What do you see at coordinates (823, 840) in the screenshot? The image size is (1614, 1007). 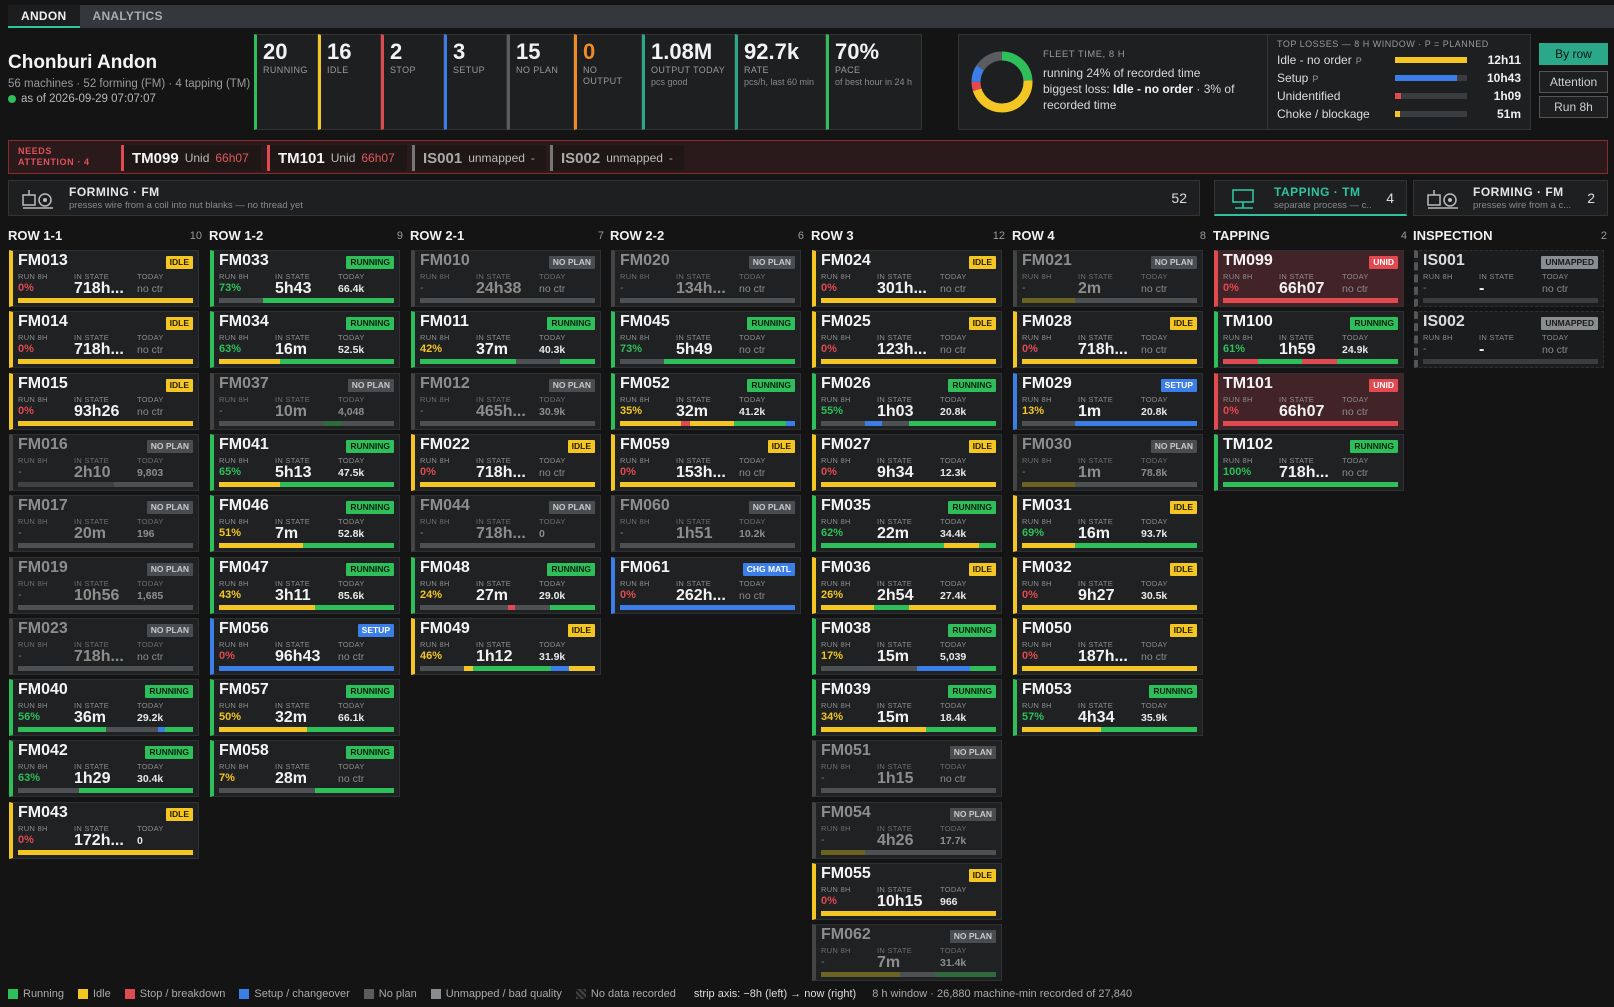 I see `run8h-value: -` at bounding box center [823, 840].